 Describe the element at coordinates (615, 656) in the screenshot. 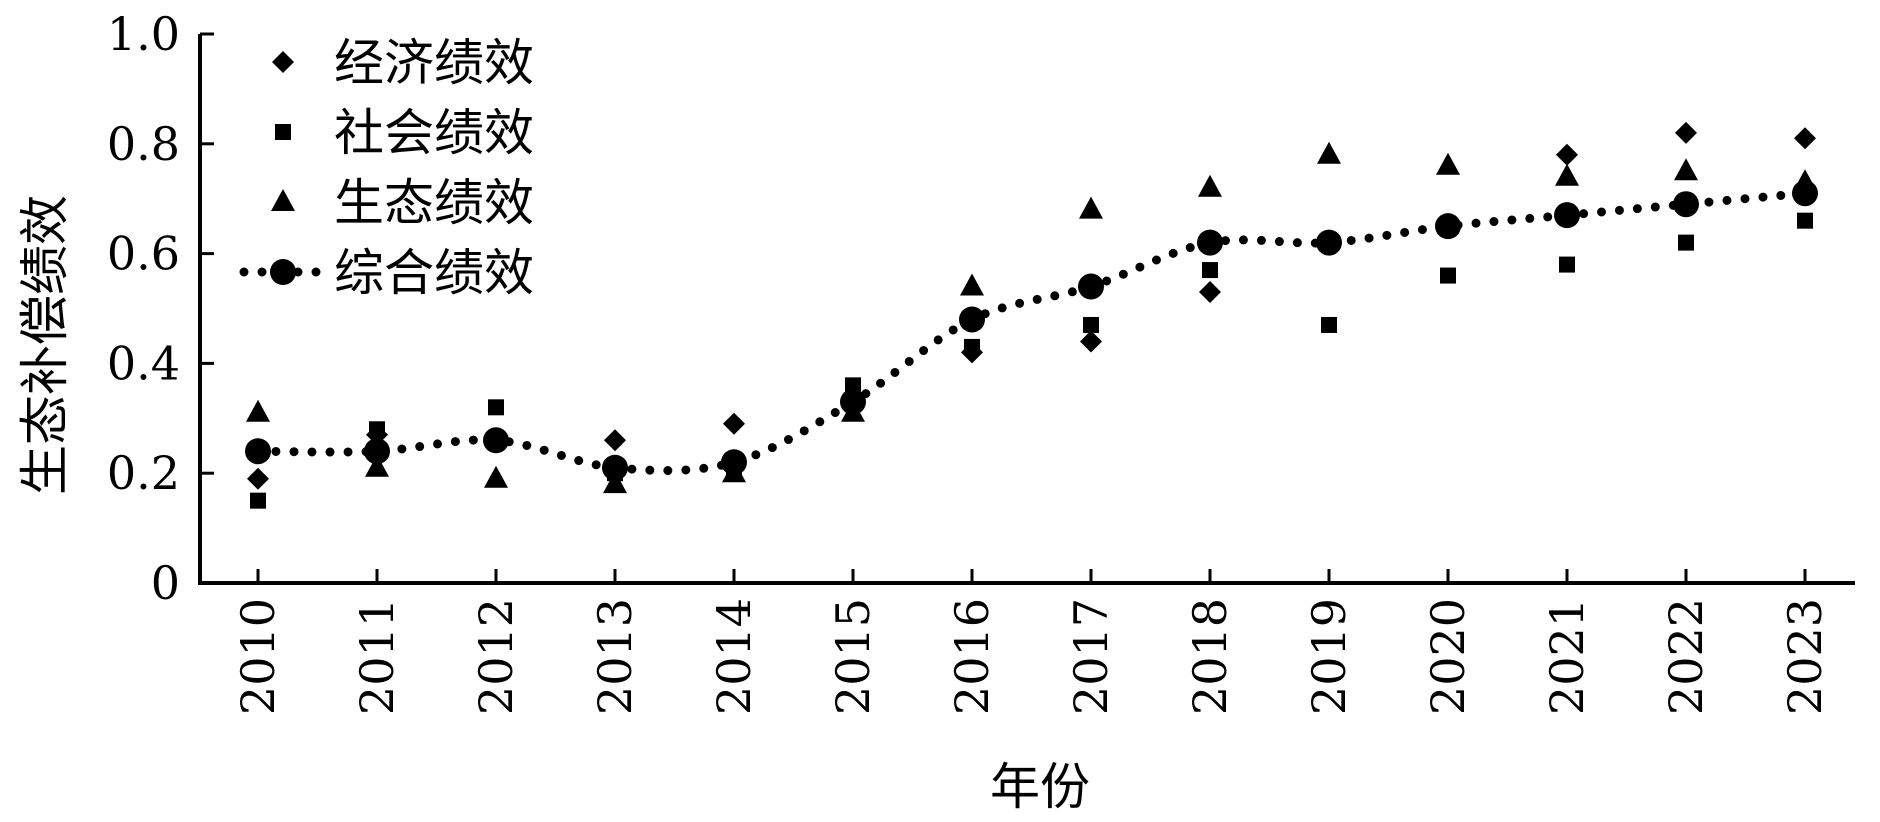

I see `x-tick-label: 2013` at that location.